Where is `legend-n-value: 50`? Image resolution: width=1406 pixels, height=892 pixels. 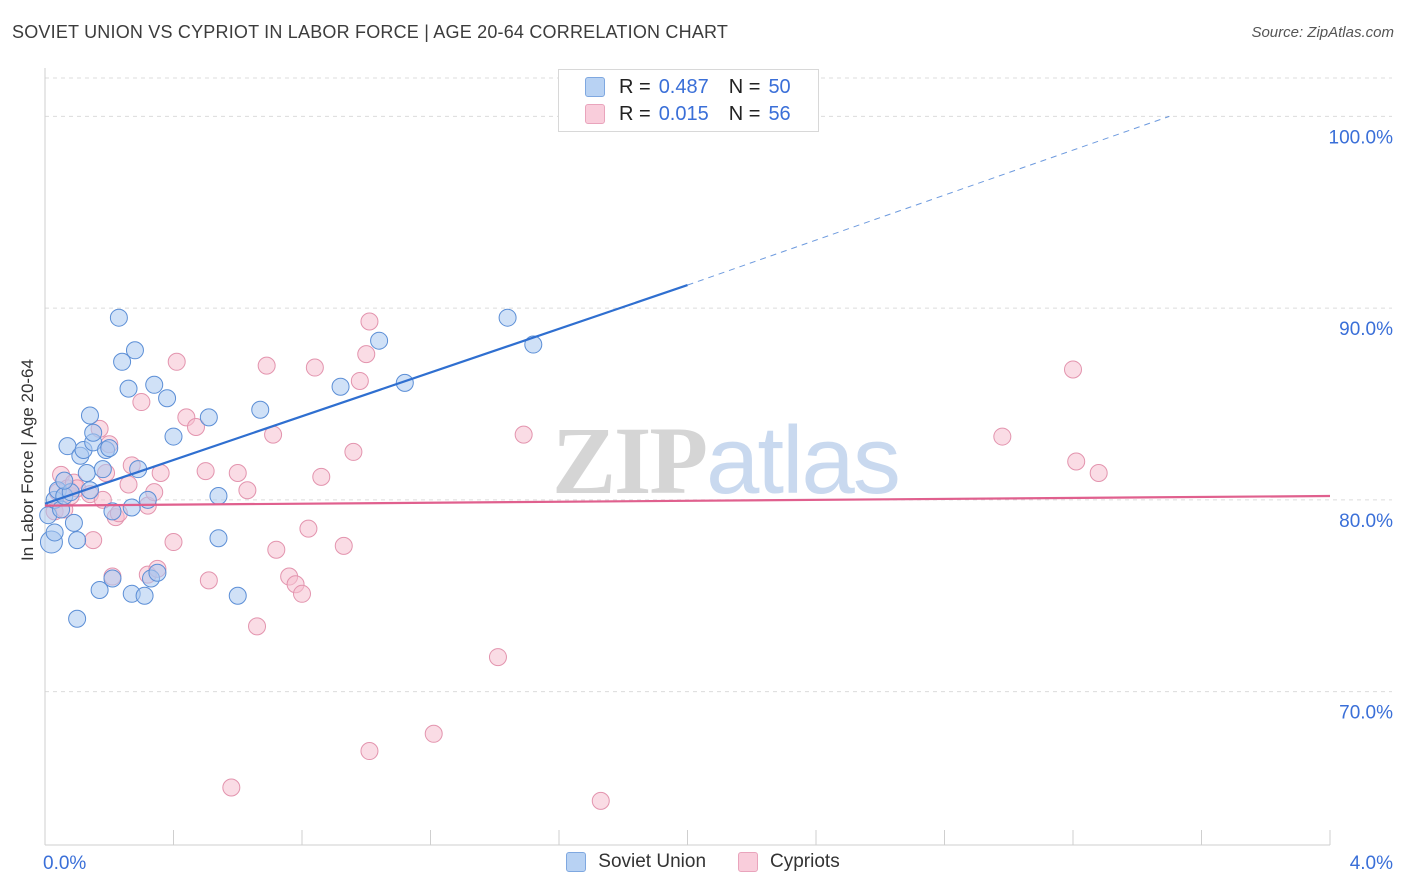 legend-n-value: 50 is located at coordinates (779, 86).